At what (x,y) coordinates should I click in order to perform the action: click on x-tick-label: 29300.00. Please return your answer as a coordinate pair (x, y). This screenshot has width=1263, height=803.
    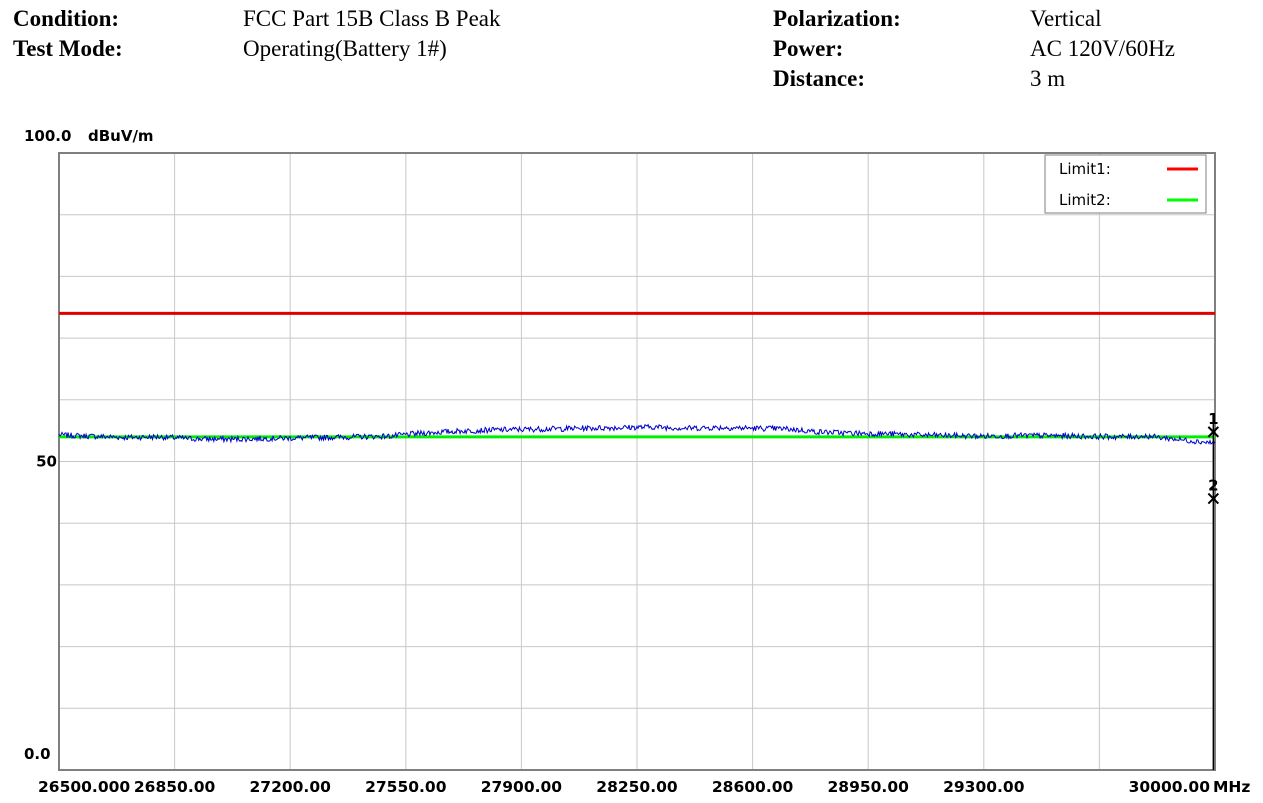
    Looking at the image, I should click on (984, 787).